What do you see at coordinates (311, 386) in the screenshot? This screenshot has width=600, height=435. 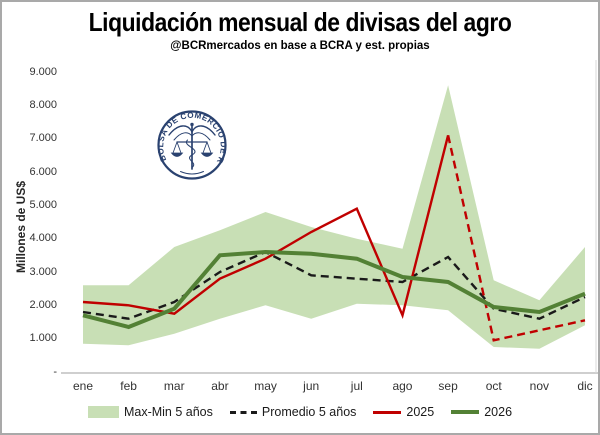 I see `x-tick-label: jun` at bounding box center [311, 386].